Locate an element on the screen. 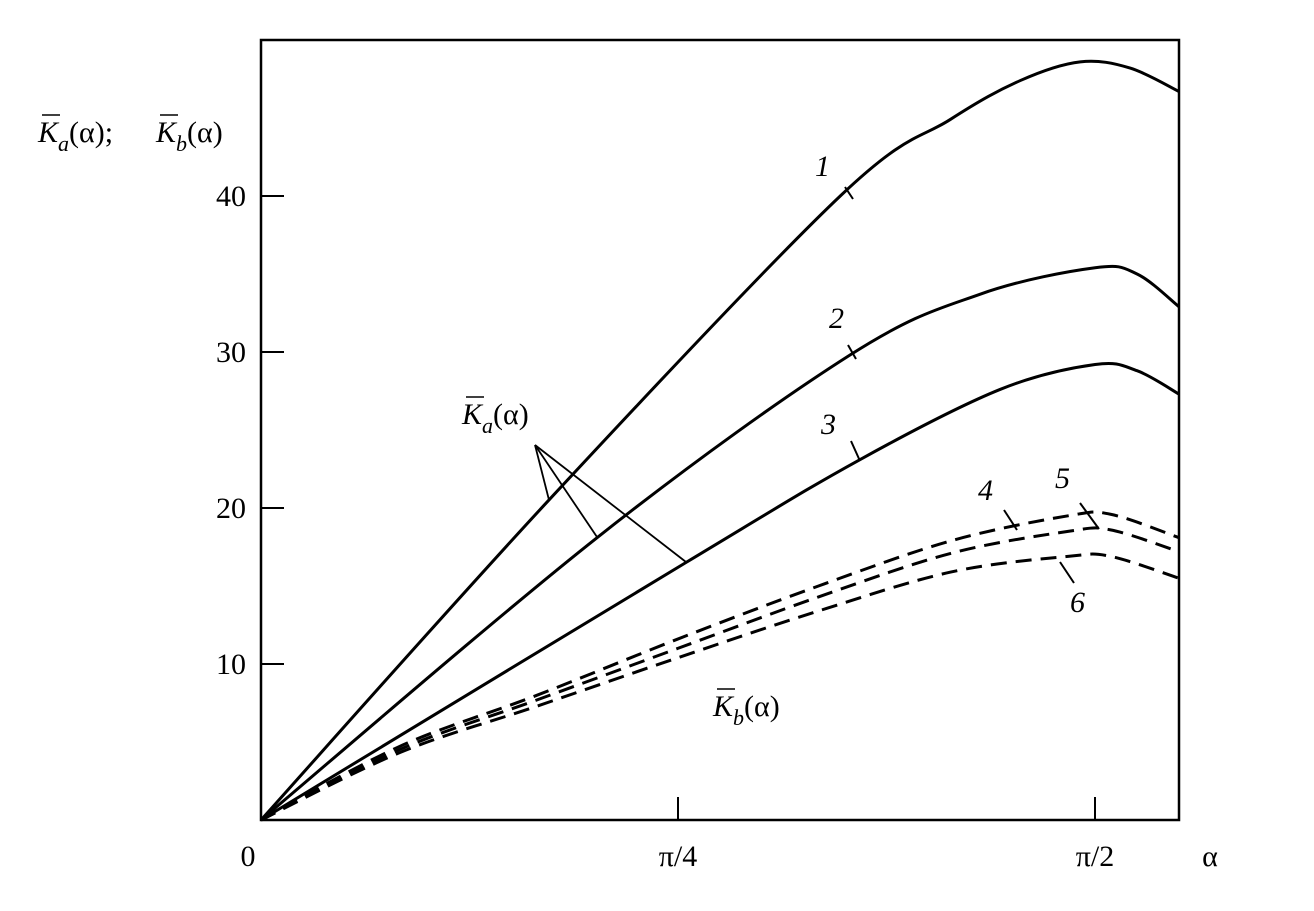 This screenshot has width=1314, height=911. y-tick-label: 30 is located at coordinates (231, 352).